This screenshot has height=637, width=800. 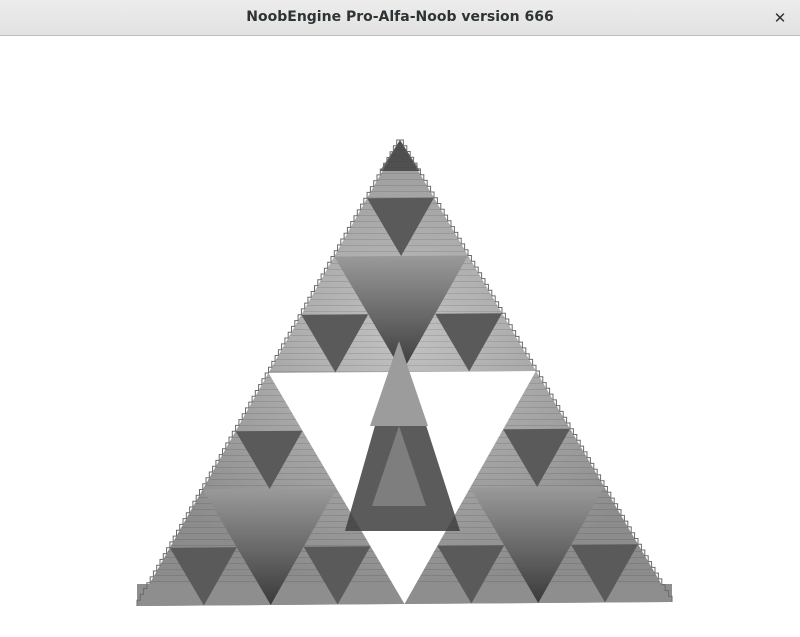 I want to click on inner-pyramid-lower, so click(x=399, y=466).